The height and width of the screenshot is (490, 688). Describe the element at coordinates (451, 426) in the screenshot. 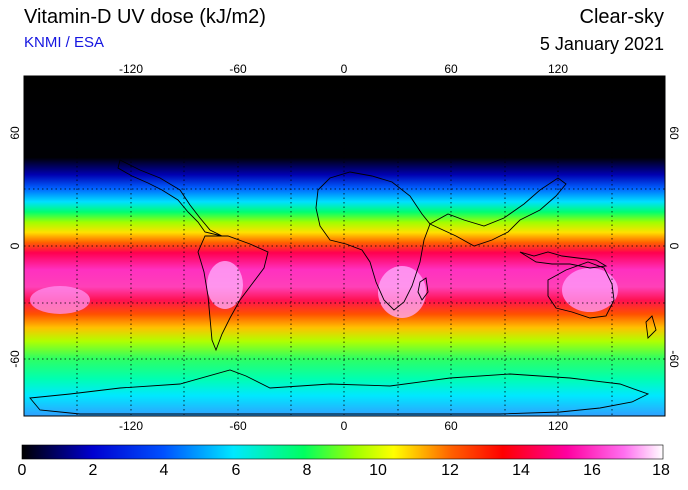

I see `lon-tick-bottom: 60` at that location.